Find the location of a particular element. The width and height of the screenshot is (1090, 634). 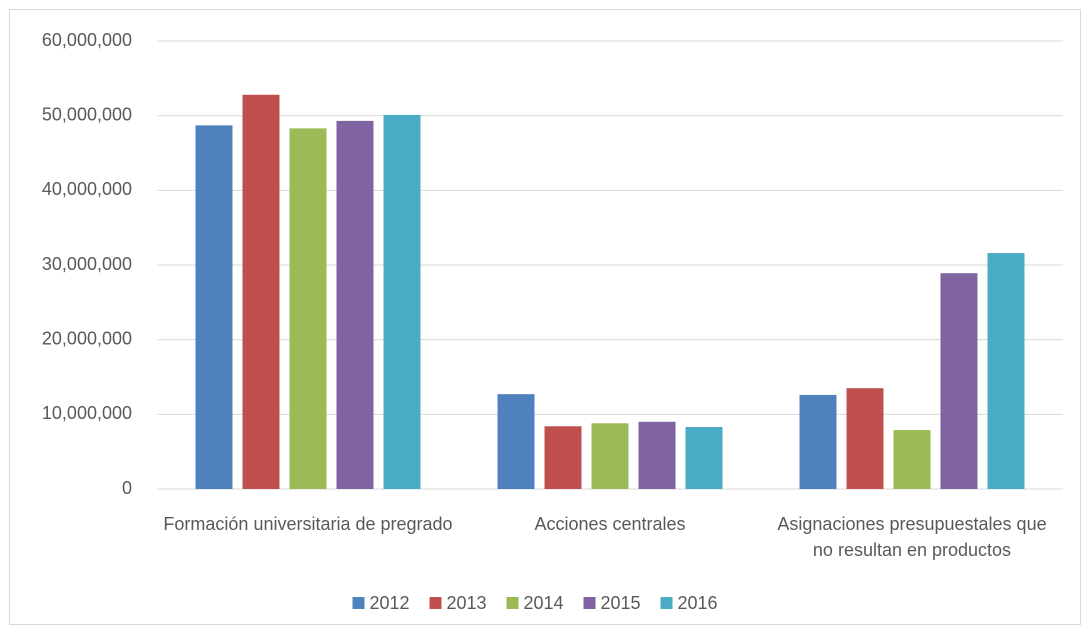

legend-label: 2013 is located at coordinates (467, 603).